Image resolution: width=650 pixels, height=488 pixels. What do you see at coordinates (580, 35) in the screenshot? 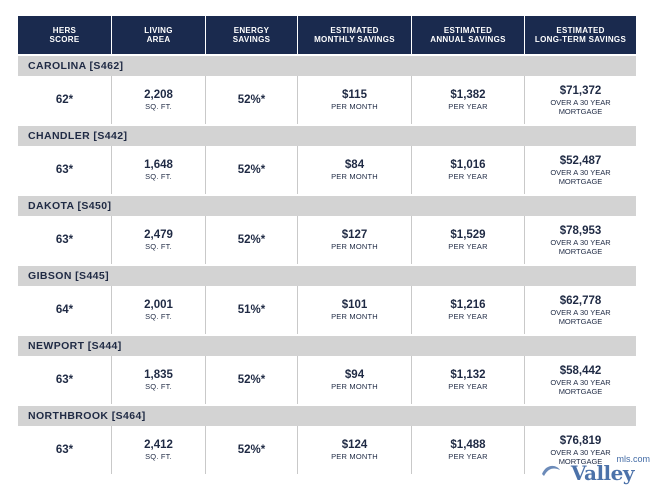
I see `header-long-term-savings: ESTIMATED LONG-TERM SAVINGS` at bounding box center [580, 35].